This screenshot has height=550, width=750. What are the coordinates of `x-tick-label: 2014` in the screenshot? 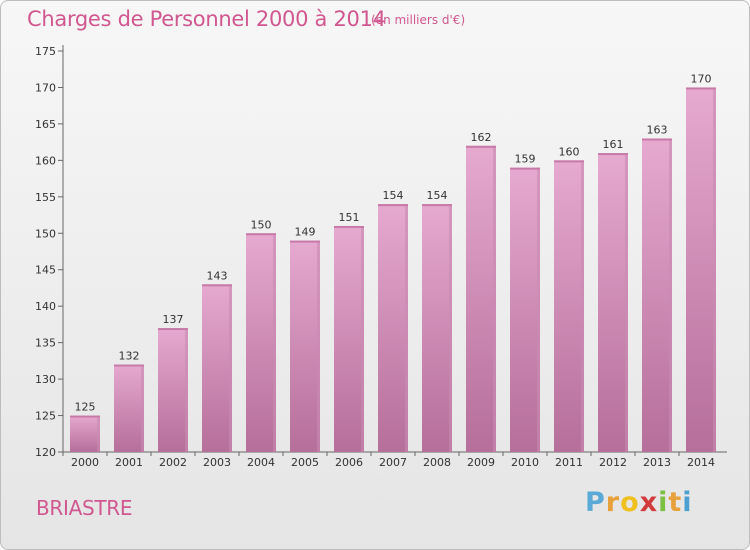 It's located at (701, 462).